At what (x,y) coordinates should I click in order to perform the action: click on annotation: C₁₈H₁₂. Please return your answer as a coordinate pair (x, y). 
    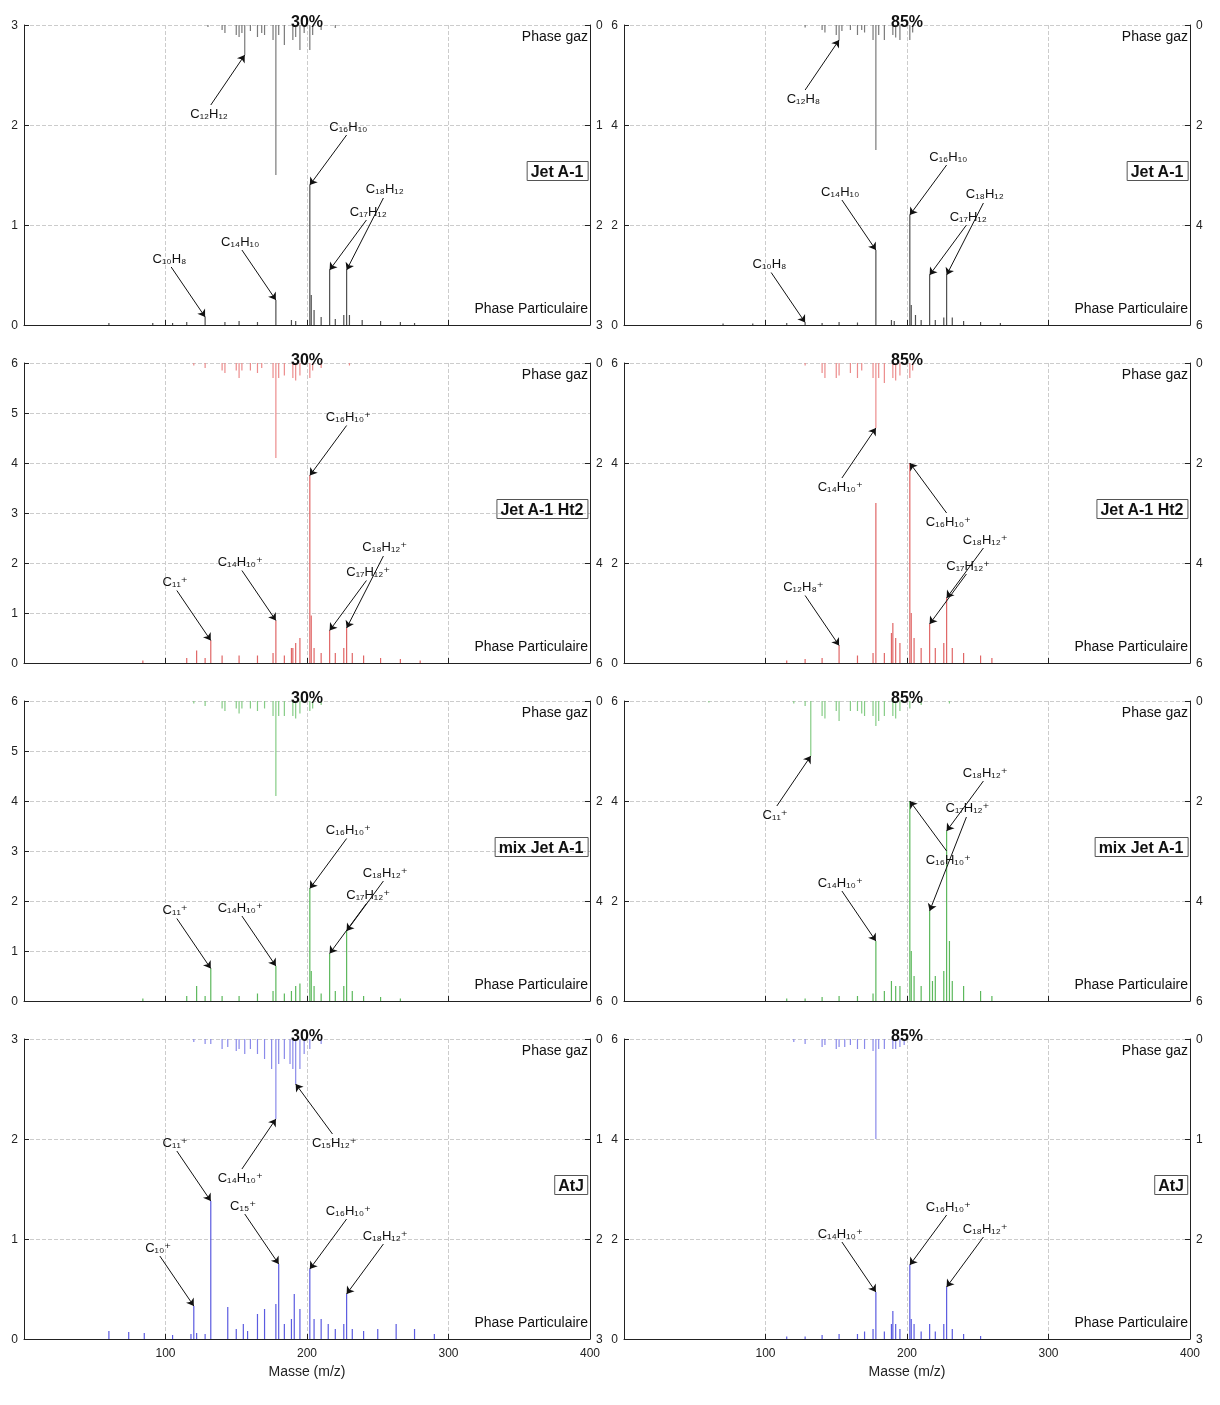
    Looking at the image, I should click on (384, 189).